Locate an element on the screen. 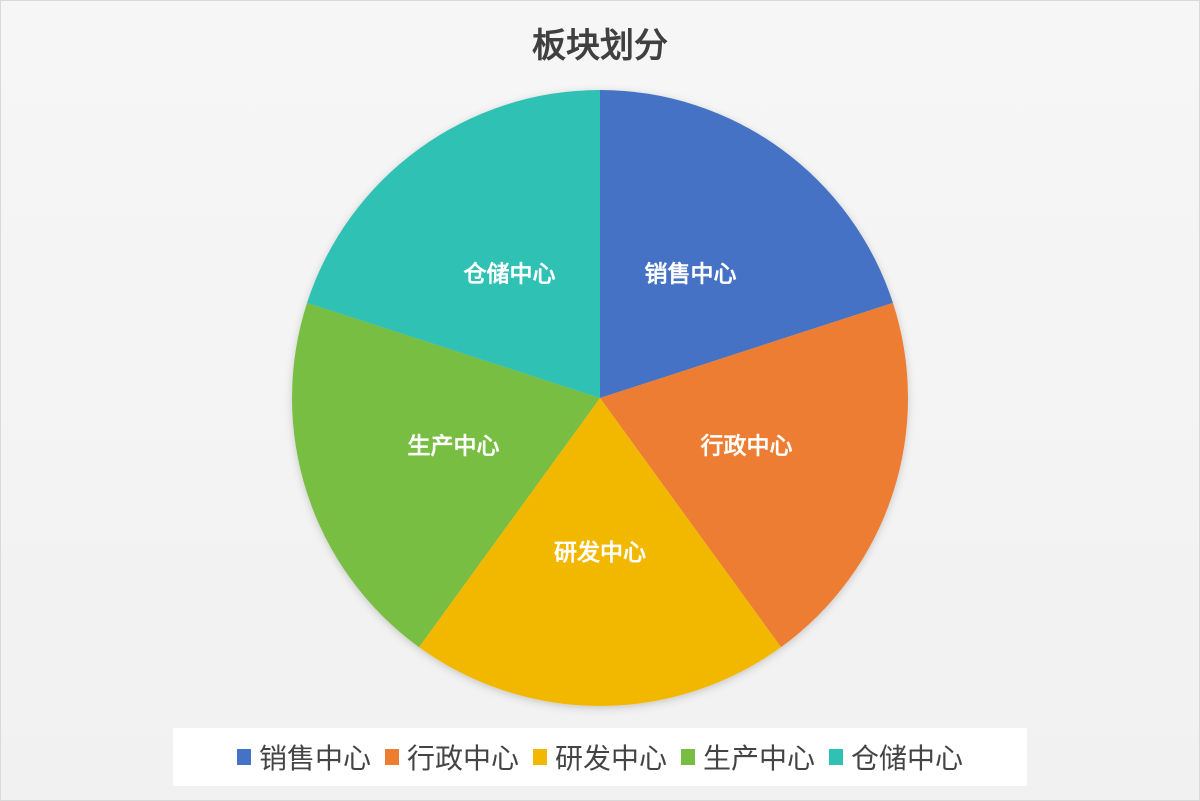 The height and width of the screenshot is (801, 1200). legend-label: 研发中心 is located at coordinates (610, 758).